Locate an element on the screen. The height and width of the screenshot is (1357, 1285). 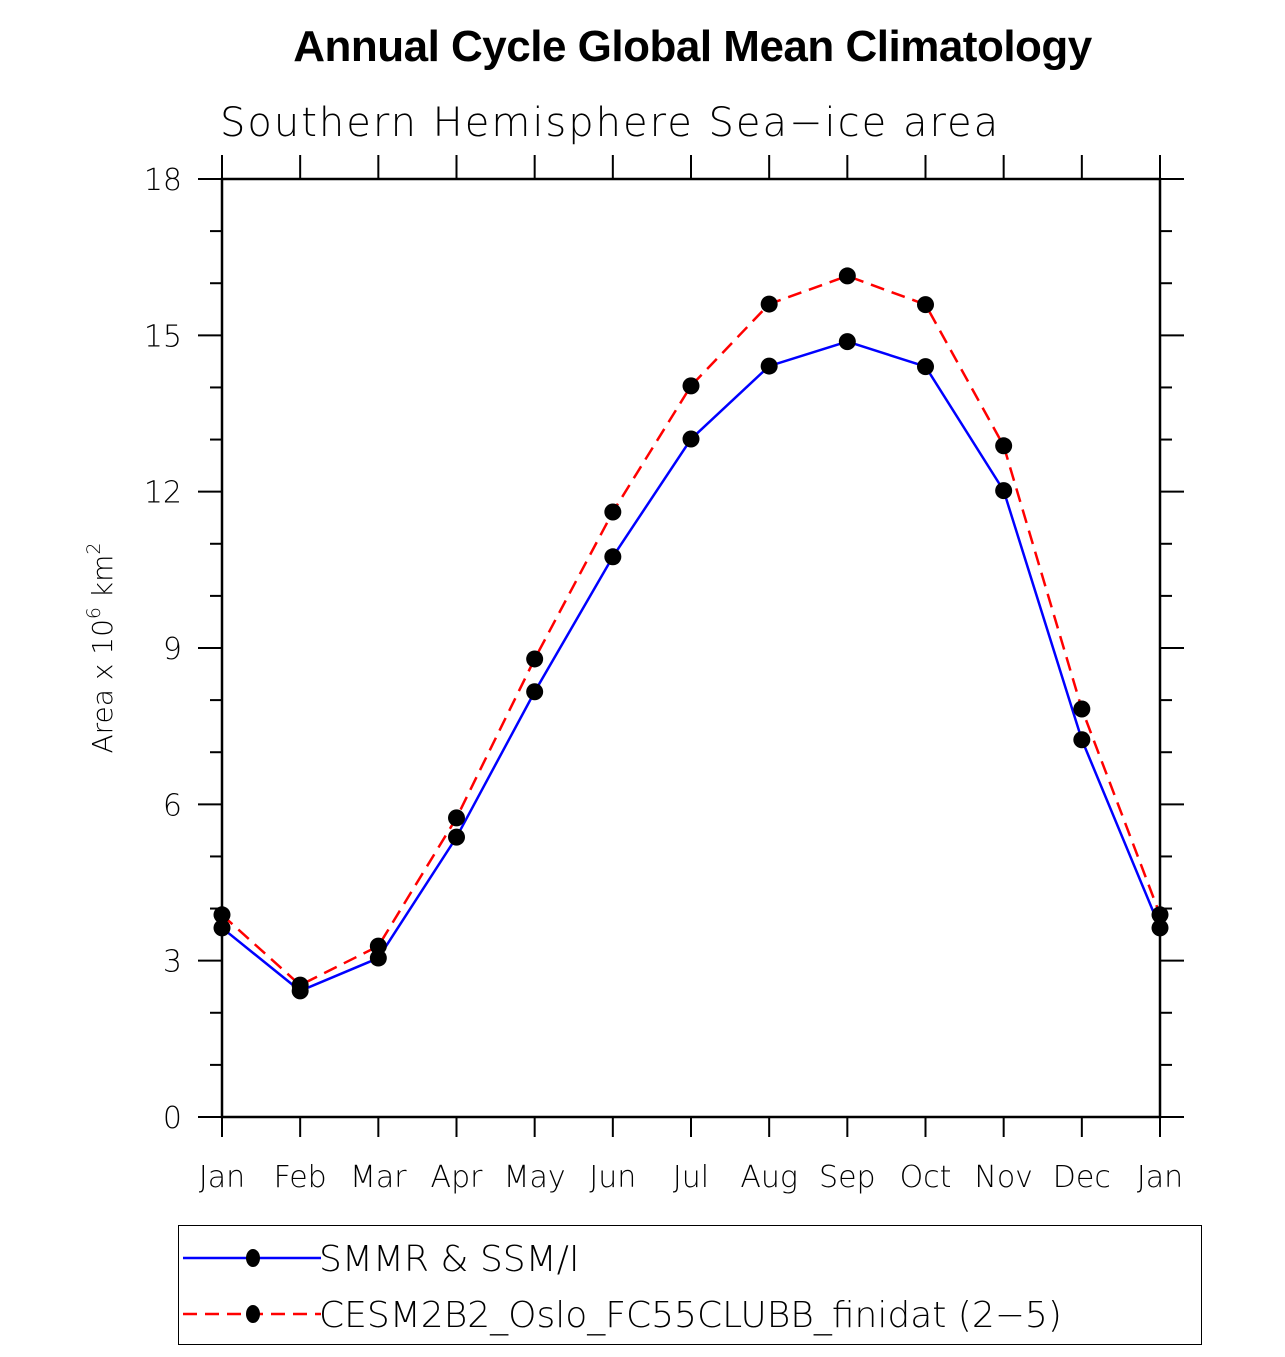
y-axis-label-unit: km is located at coordinates (102, 581).